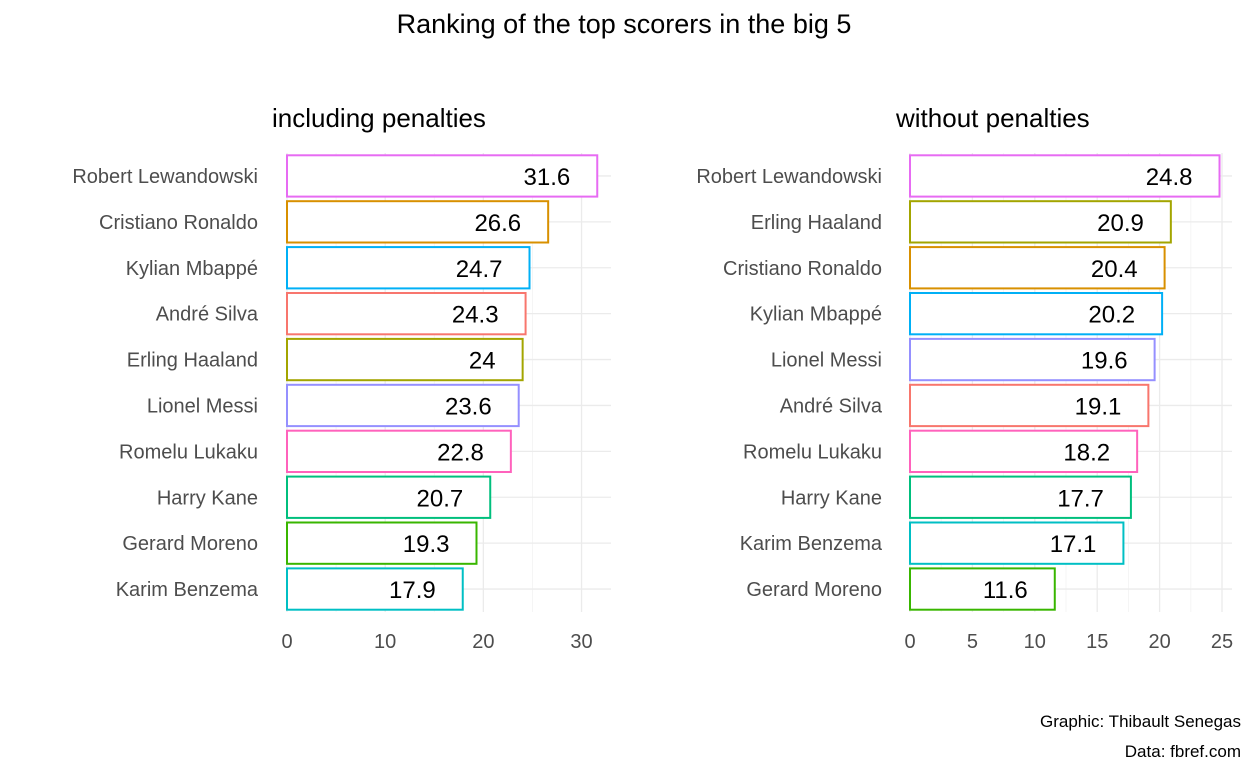 The height and width of the screenshot is (768, 1248). I want to click on caption-graphic: Graphic: Thibault Senegas, so click(1140, 721).